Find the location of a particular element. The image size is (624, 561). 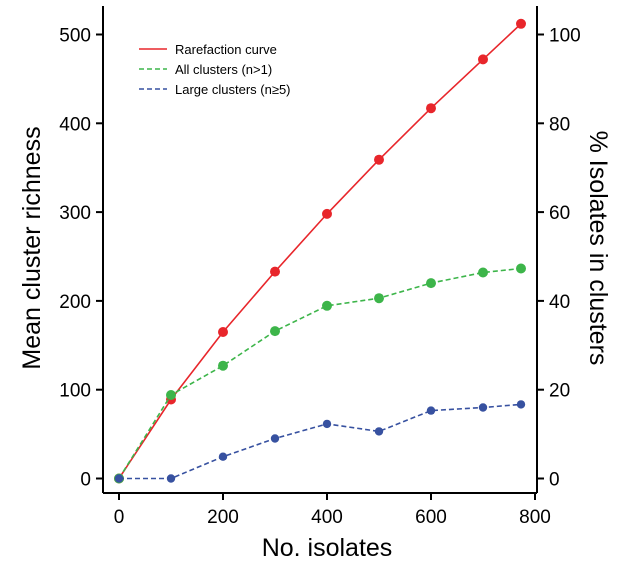

left-y-axis-title: Mean cluster richness is located at coordinates (32, 247).